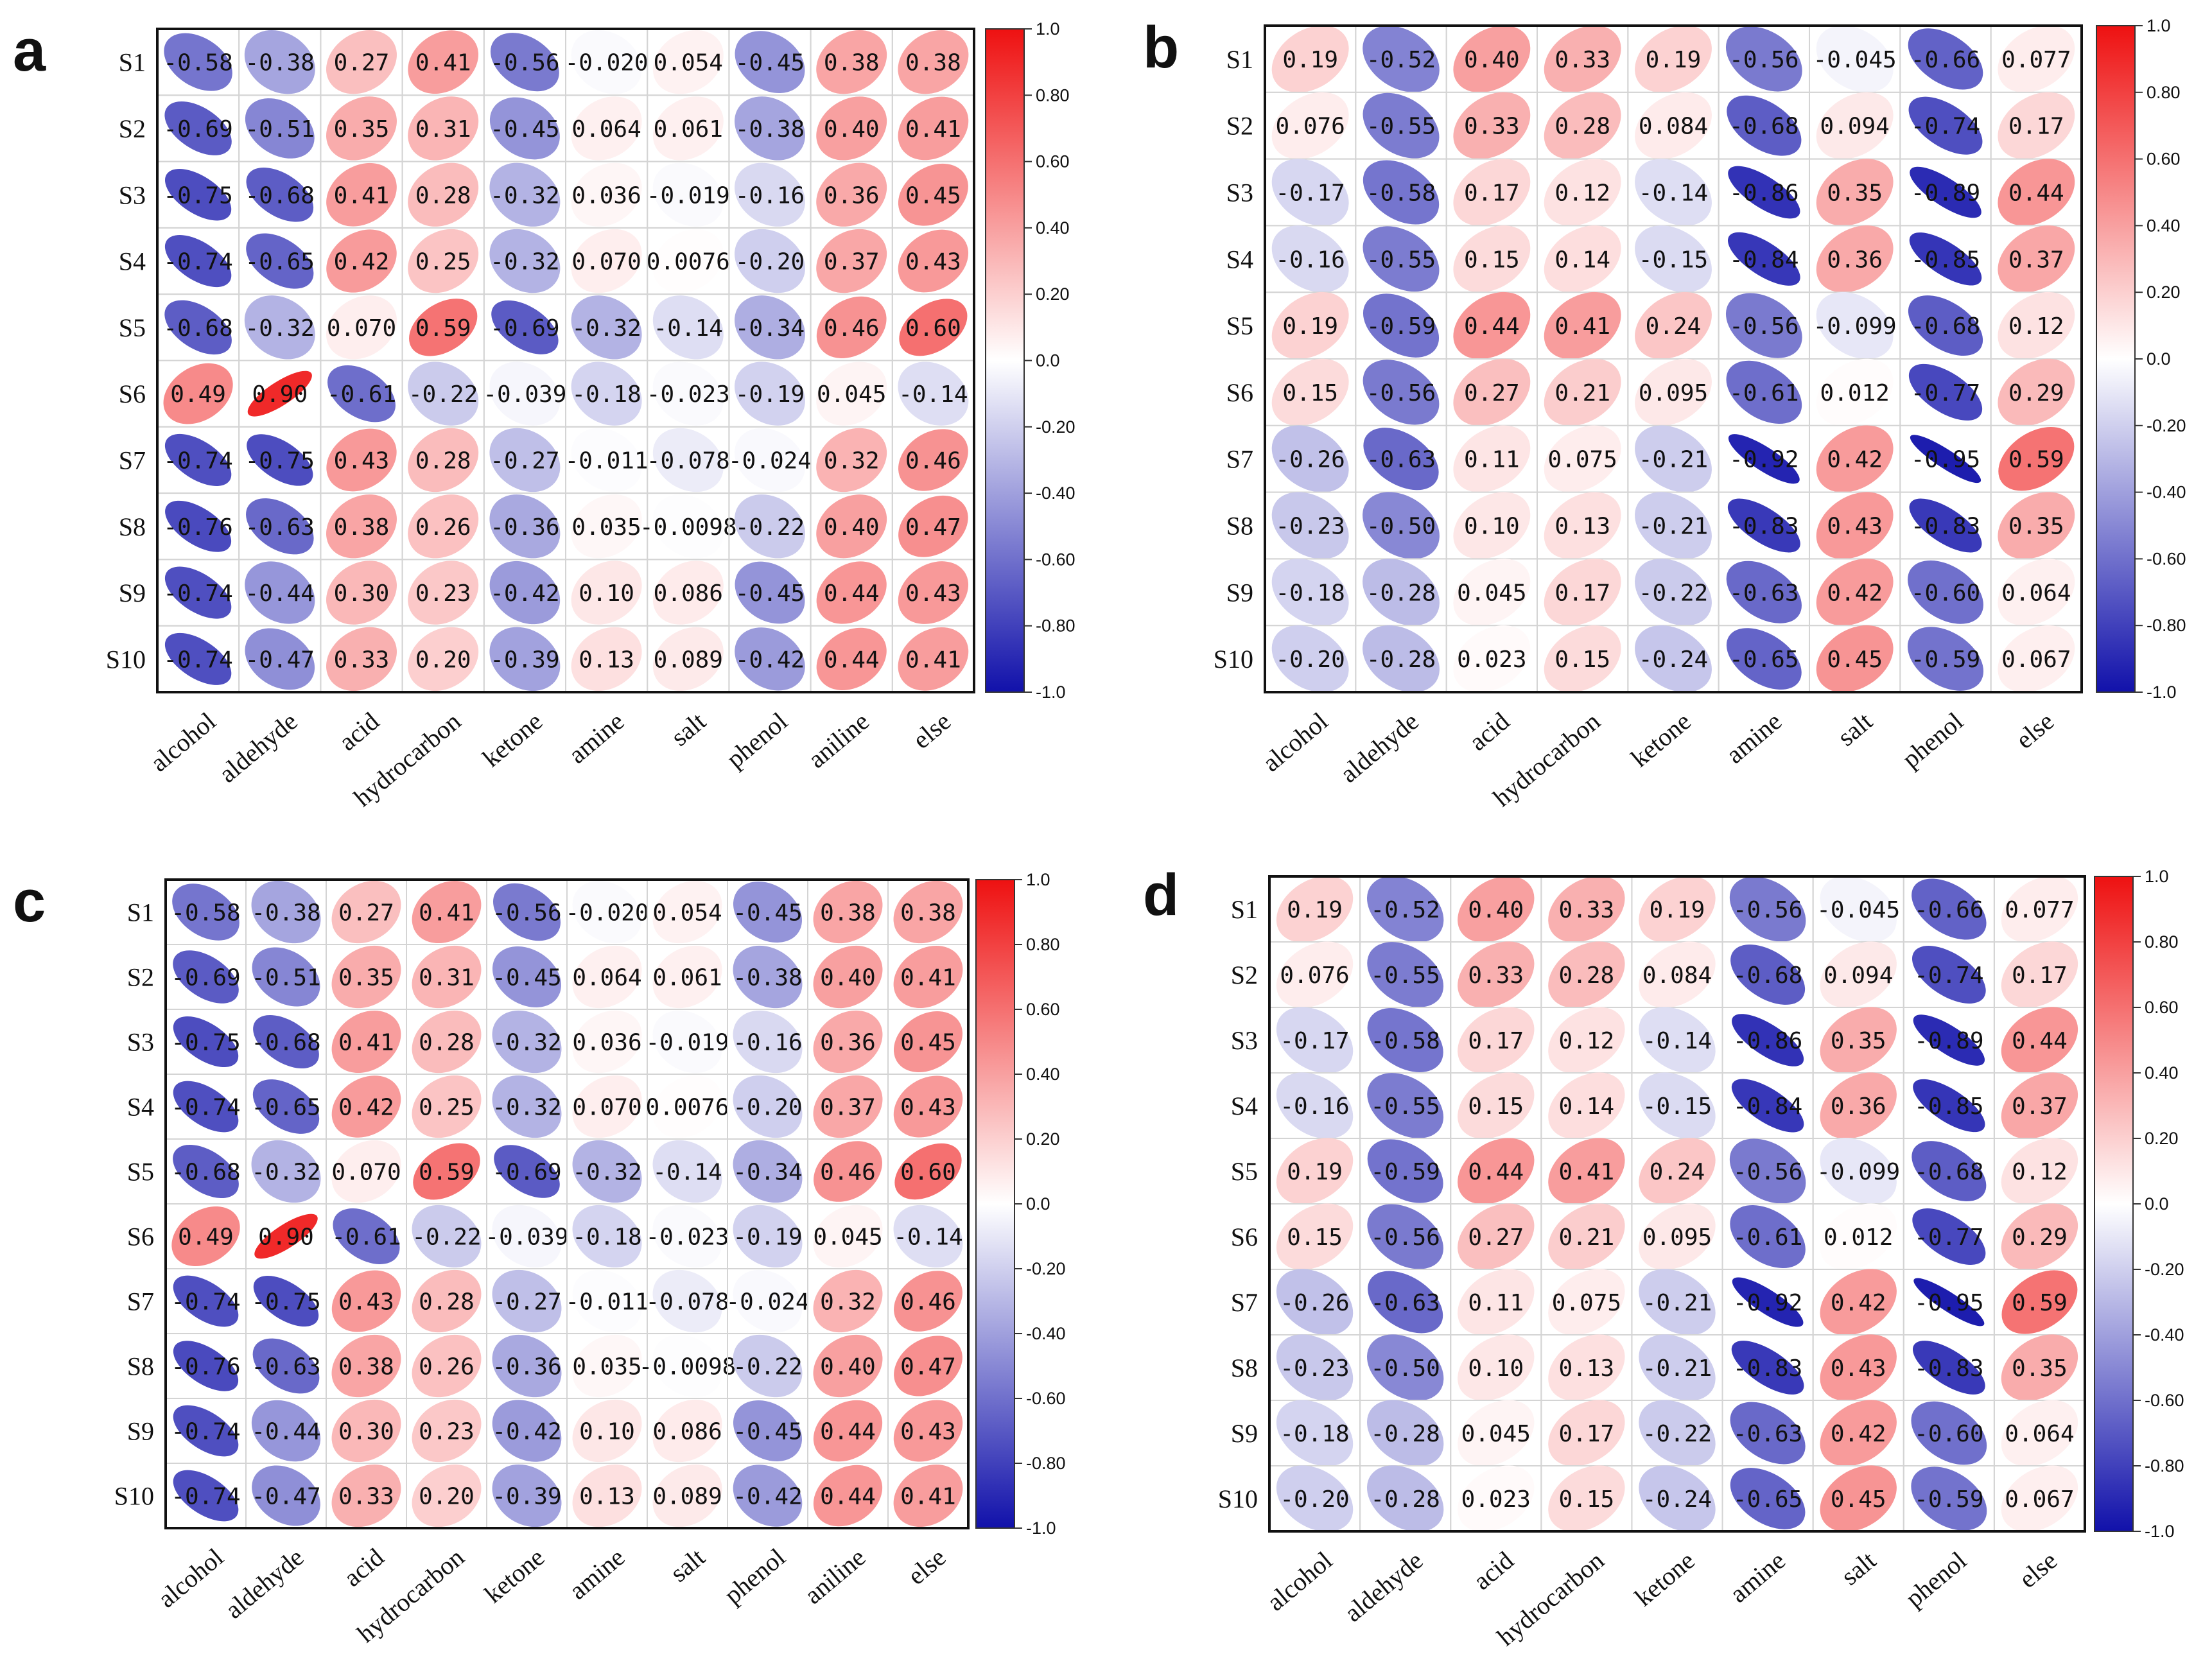 The height and width of the screenshot is (1679, 2212). Describe the element at coordinates (1855, 460) in the screenshot. I see `cell-value-label: 0.42` at that location.